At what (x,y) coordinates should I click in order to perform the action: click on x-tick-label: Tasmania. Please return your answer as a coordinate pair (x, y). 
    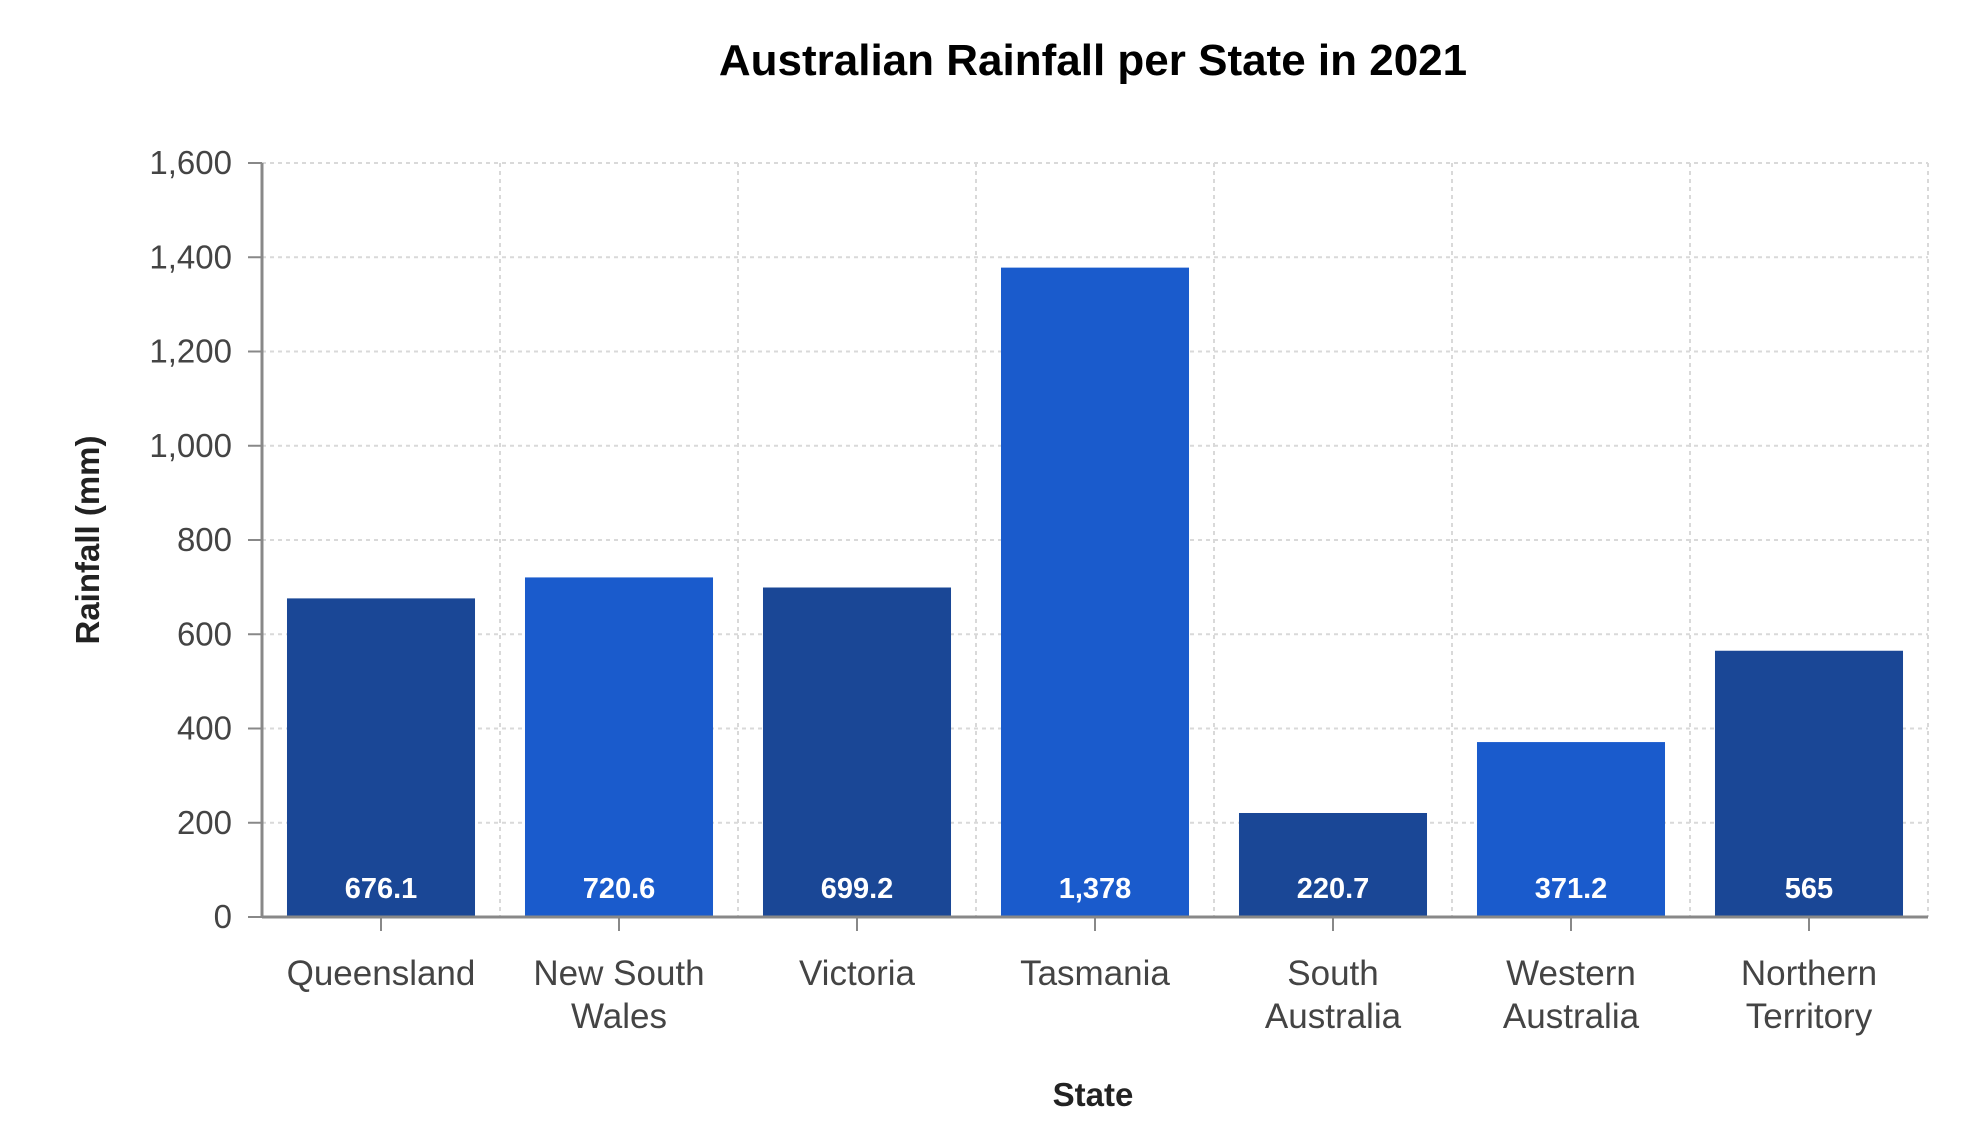
    Looking at the image, I should click on (1095, 973).